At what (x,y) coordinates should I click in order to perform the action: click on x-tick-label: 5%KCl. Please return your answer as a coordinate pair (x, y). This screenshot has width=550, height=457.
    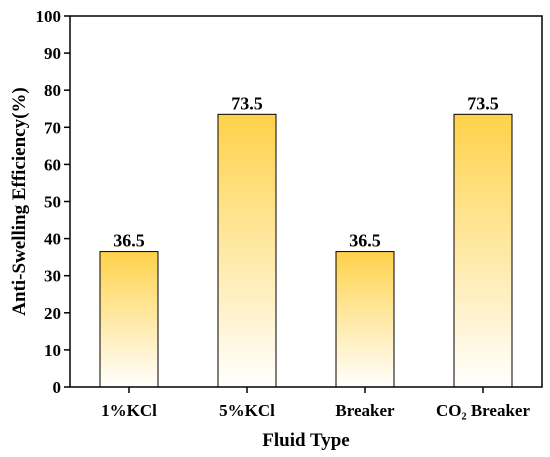
    Looking at the image, I should click on (247, 410).